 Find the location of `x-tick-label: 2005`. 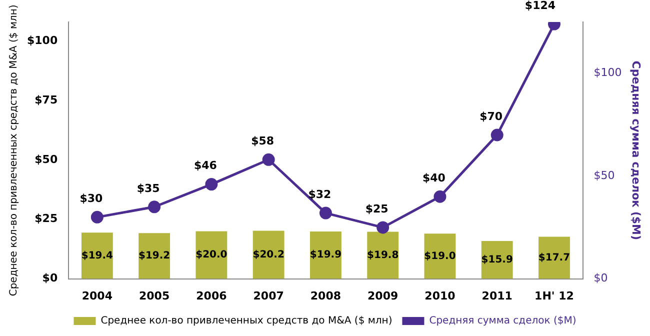

x-tick-label: 2005 is located at coordinates (154, 295).